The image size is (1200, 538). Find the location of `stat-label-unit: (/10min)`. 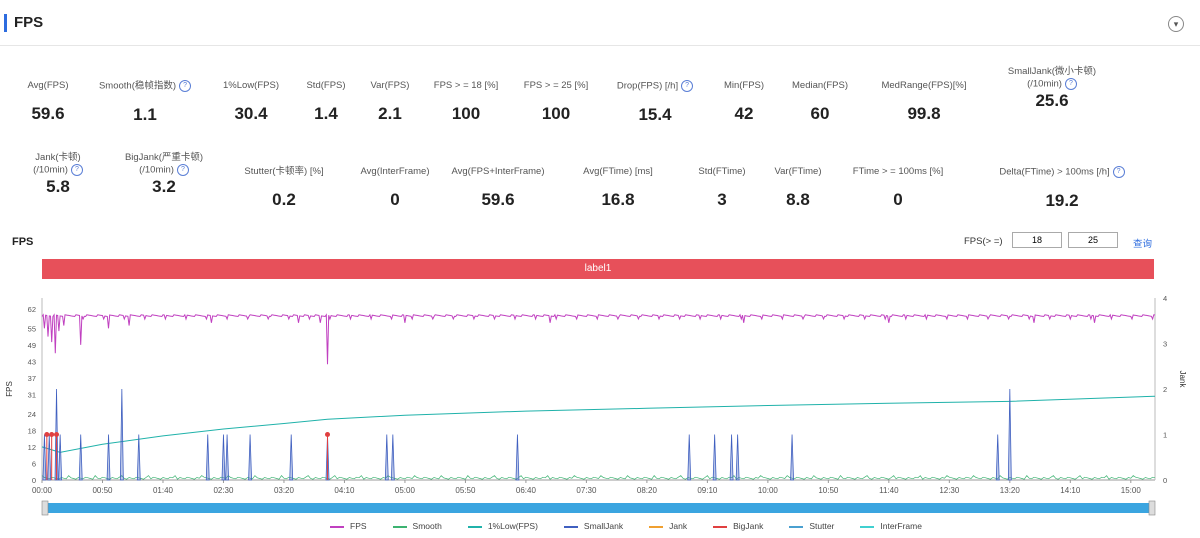

stat-label-unit: (/10min) is located at coordinates (156, 170).